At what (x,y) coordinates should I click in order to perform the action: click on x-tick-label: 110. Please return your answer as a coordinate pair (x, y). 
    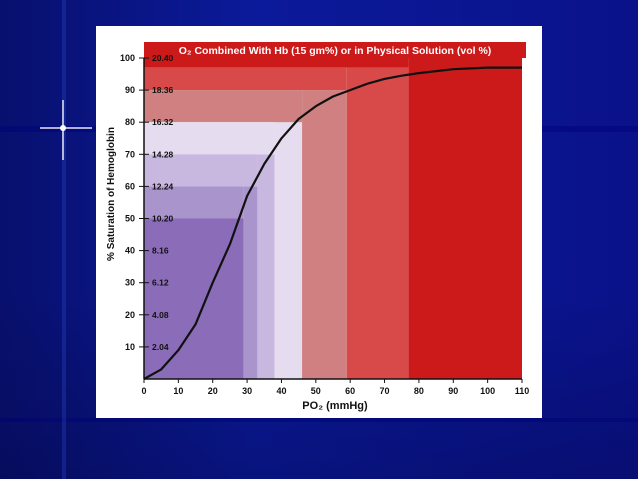
    Looking at the image, I should click on (522, 391).